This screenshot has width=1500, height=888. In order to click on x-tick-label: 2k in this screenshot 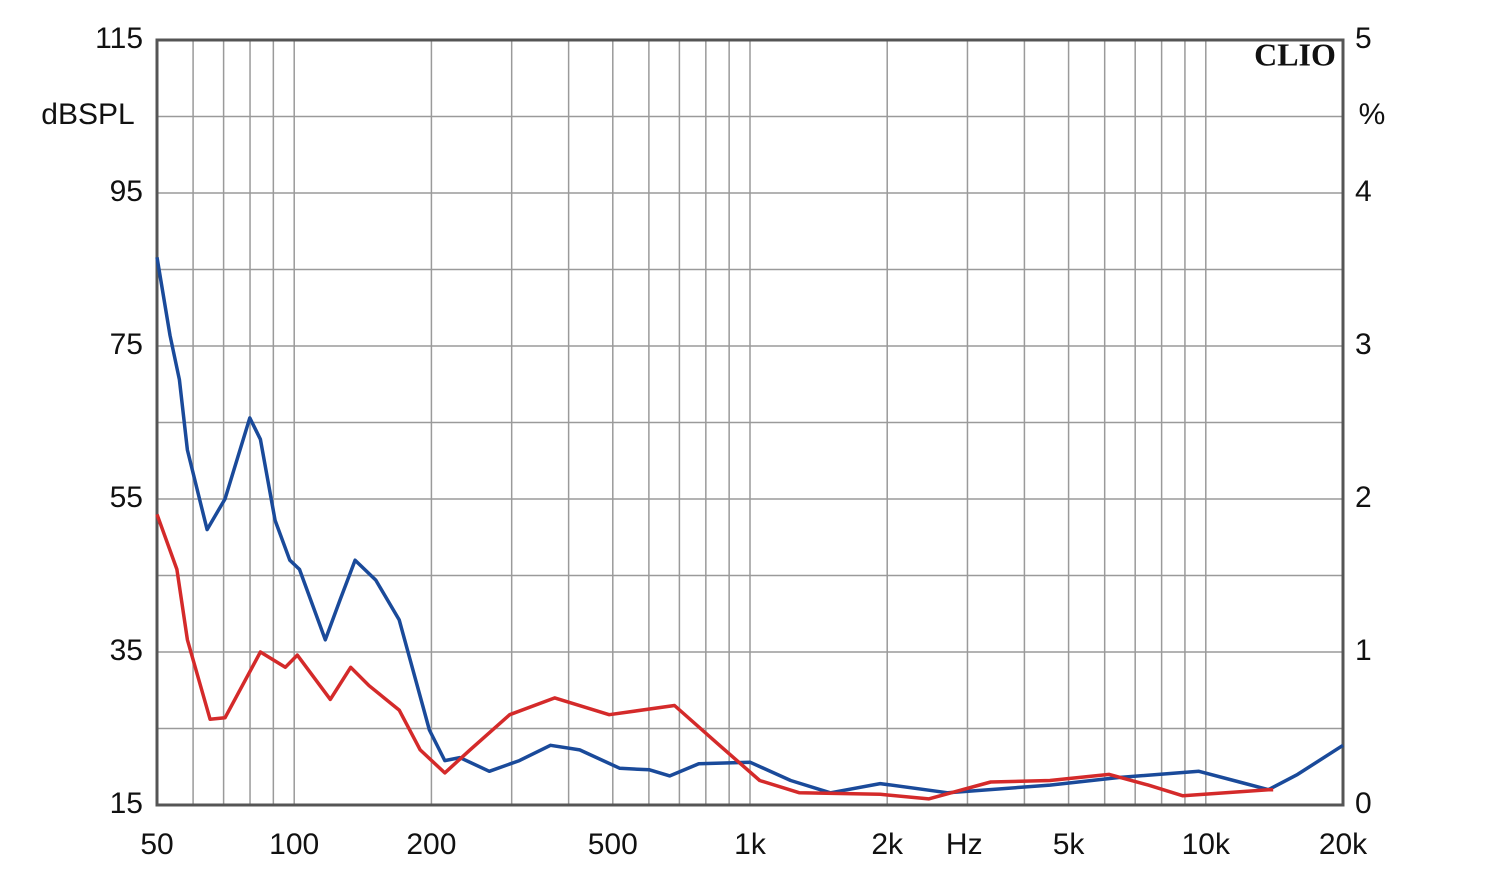, I will do `click(887, 844)`.